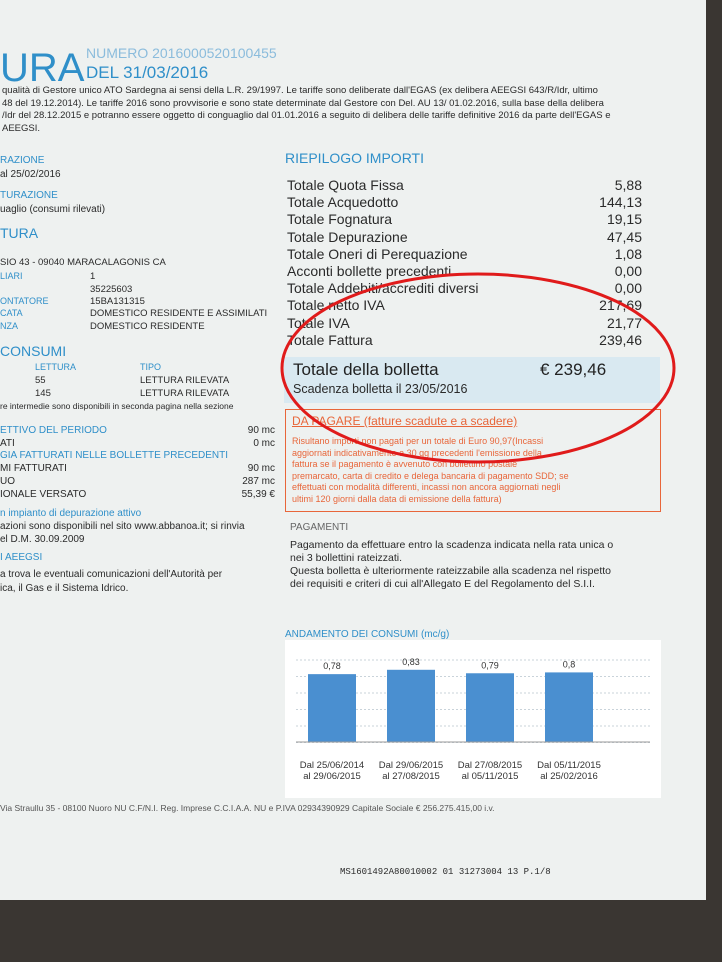 The width and height of the screenshot is (722, 962). What do you see at coordinates (490, 665) in the screenshot?
I see `bar-value-label: 0,79` at bounding box center [490, 665].